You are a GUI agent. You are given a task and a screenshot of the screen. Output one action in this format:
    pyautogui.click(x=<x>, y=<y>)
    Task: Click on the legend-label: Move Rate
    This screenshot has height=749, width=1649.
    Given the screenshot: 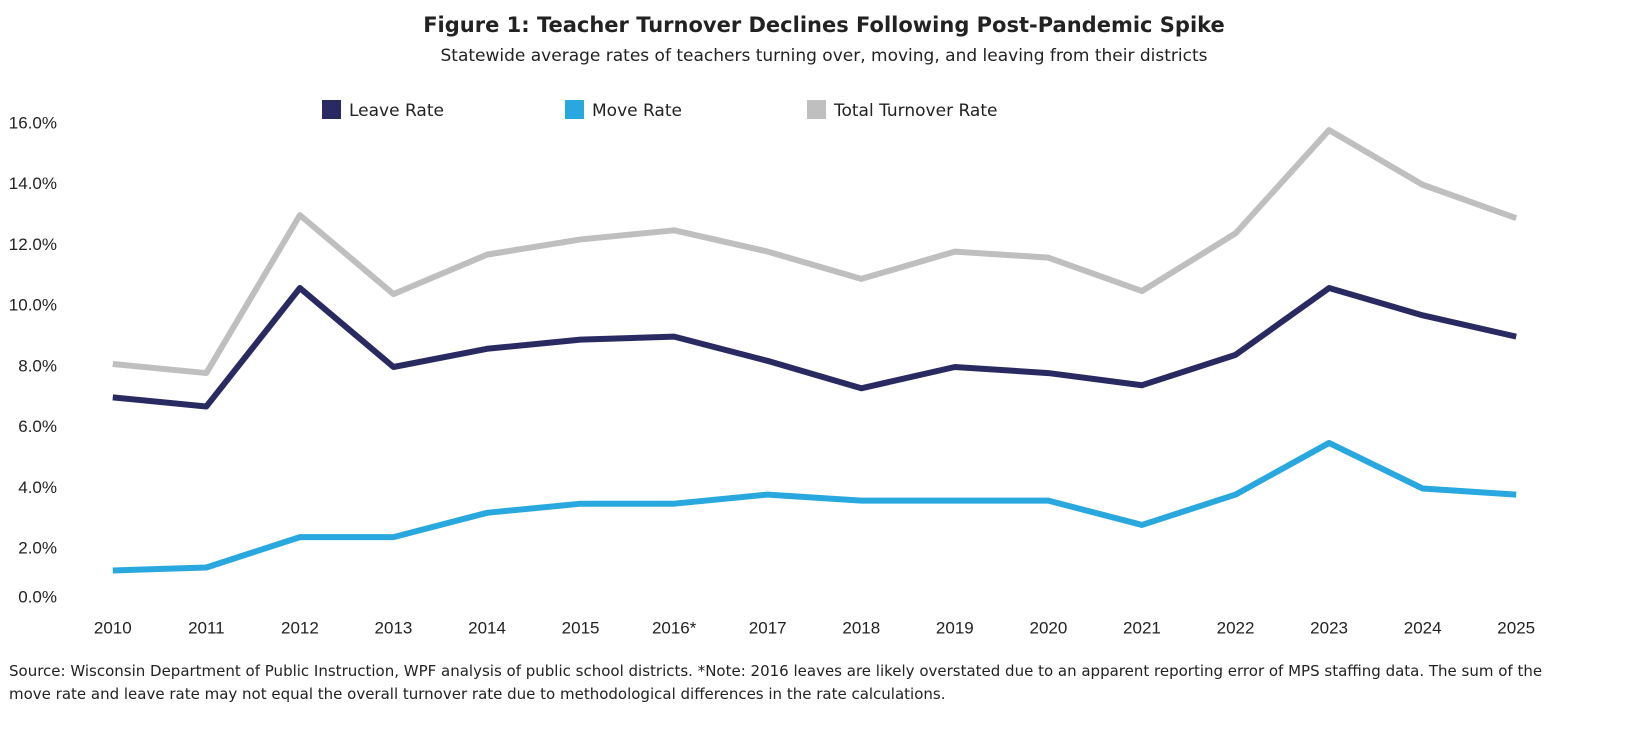 What is the action you would take?
    pyautogui.click(x=637, y=111)
    